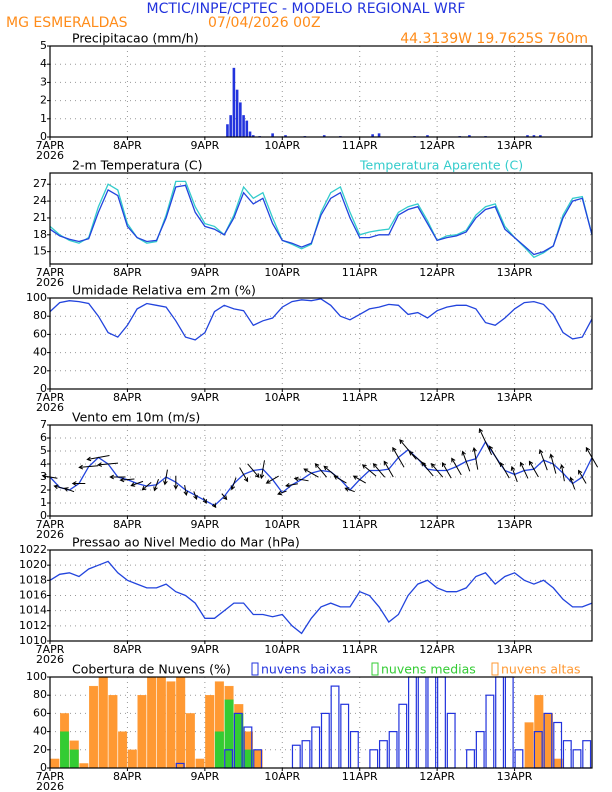  I want to click on run-time: 07/04/2026 00Z, so click(264, 23).